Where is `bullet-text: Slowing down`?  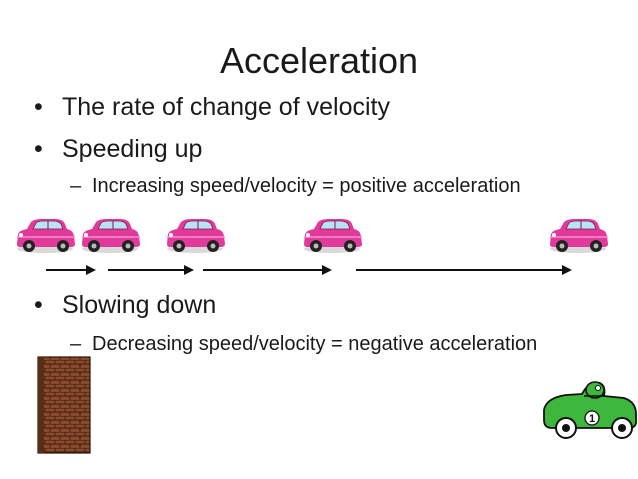 bullet-text: Slowing down is located at coordinates (139, 305).